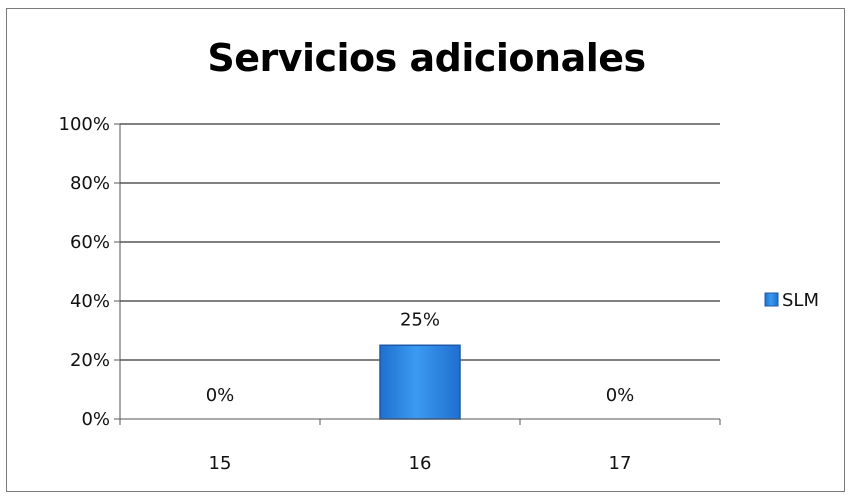 The width and height of the screenshot is (853, 500). I want to click on x-tick-label: 16, so click(420, 463).